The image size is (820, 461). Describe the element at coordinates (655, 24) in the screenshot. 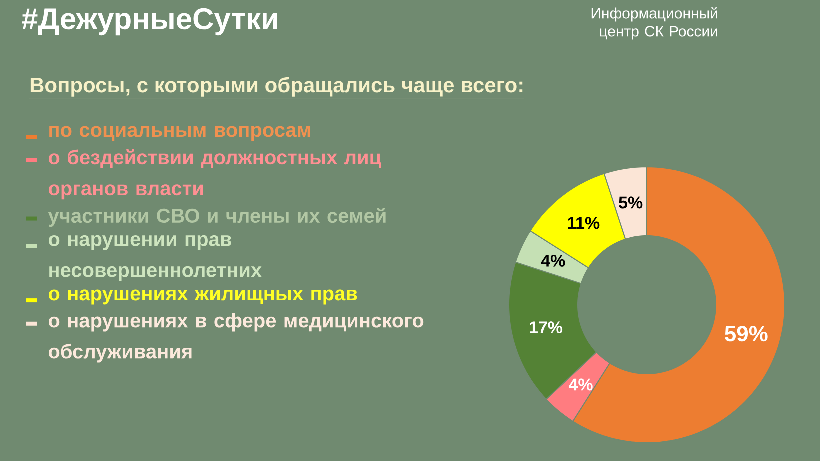

I see `text: Информационный центр СК России` at that location.